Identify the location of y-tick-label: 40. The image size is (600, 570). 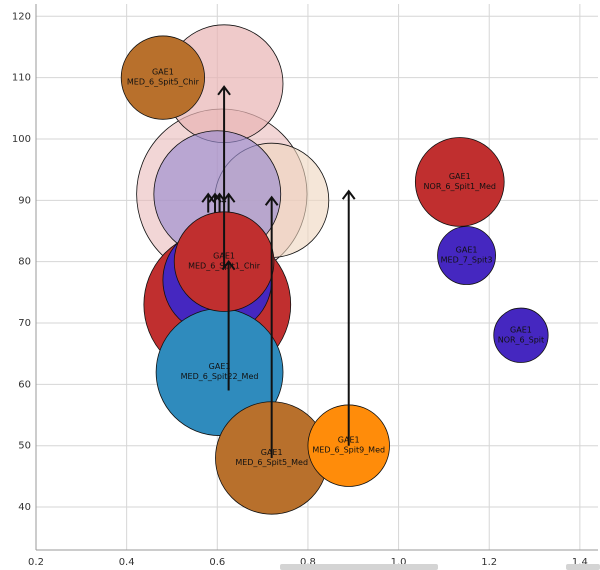
(24, 507).